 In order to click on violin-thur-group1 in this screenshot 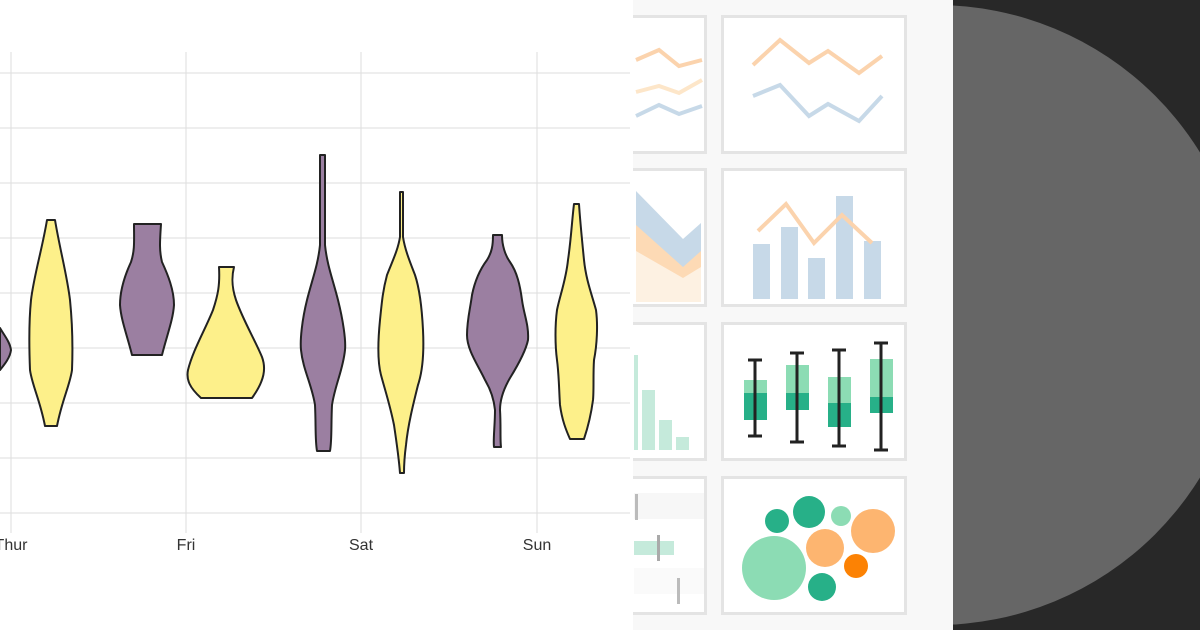, I will do `click(6, 349)`.